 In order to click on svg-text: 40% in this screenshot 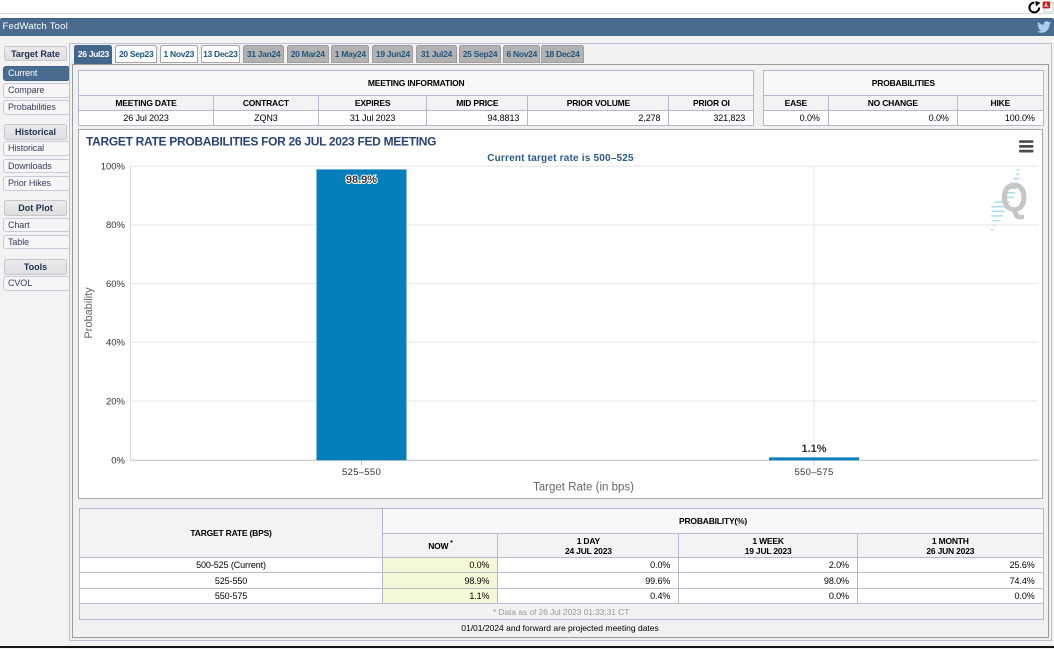, I will do `click(115, 343)`.